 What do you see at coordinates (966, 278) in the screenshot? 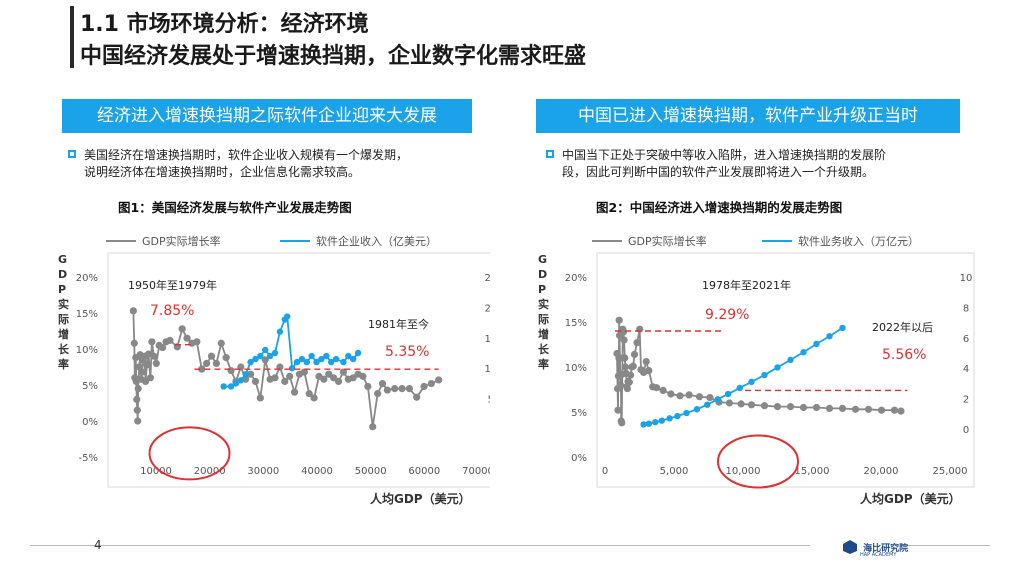
I see `y-right-tick-label: 10` at bounding box center [966, 278].